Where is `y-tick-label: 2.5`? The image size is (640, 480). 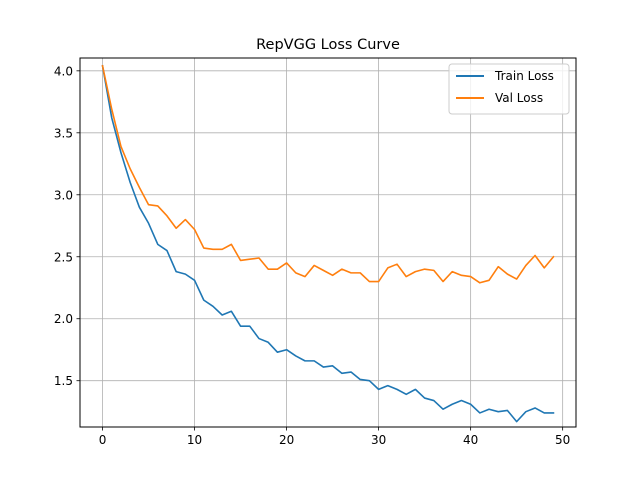 y-tick-label: 2.5 is located at coordinates (63, 257).